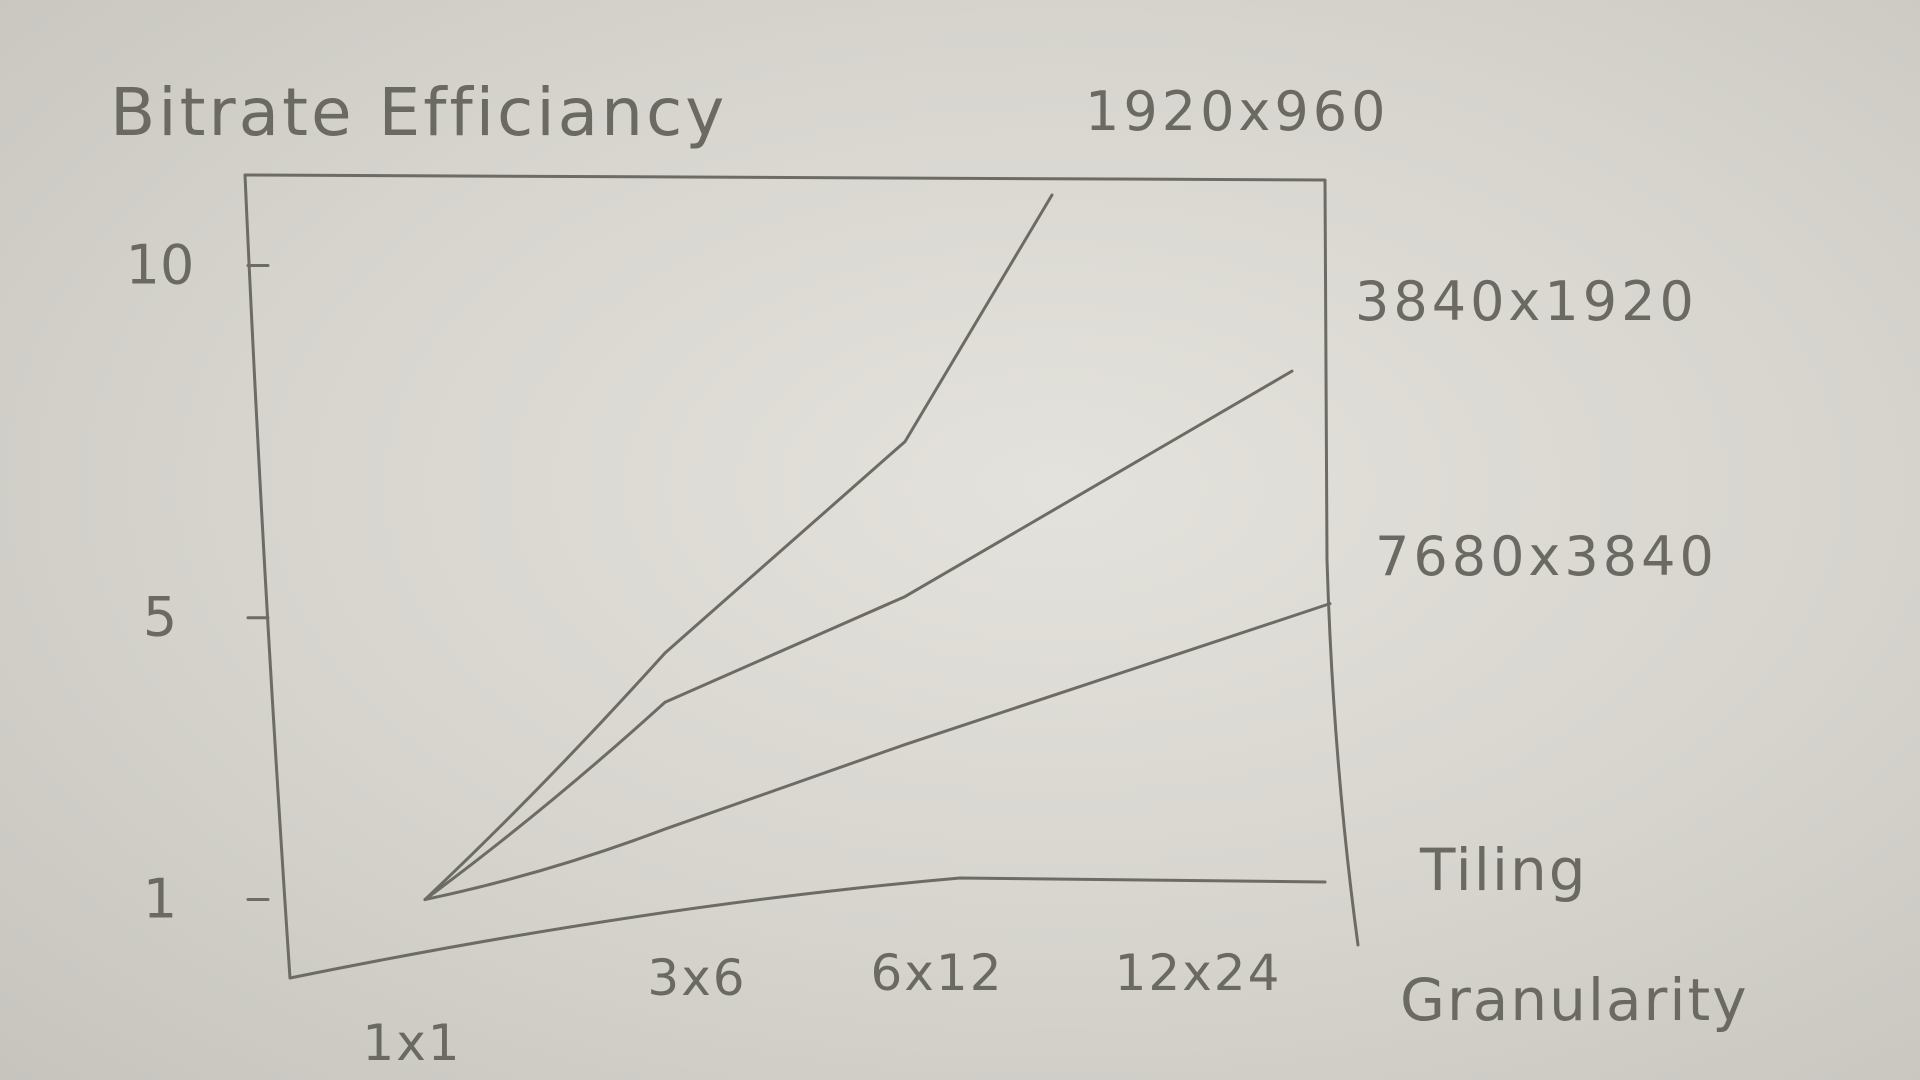 The height and width of the screenshot is (1080, 1920). Describe the element at coordinates (160, 899) in the screenshot. I see `y-tick-label: 1` at that location.